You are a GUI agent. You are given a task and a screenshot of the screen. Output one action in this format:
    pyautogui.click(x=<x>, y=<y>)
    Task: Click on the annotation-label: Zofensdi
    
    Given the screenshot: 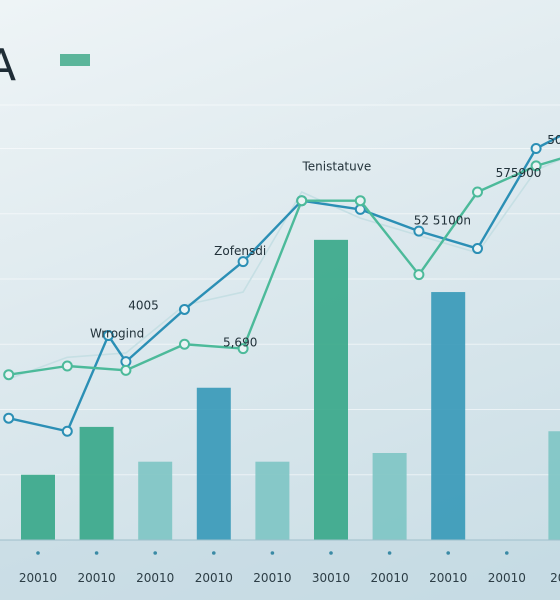 What is the action you would take?
    pyautogui.click(x=240, y=251)
    